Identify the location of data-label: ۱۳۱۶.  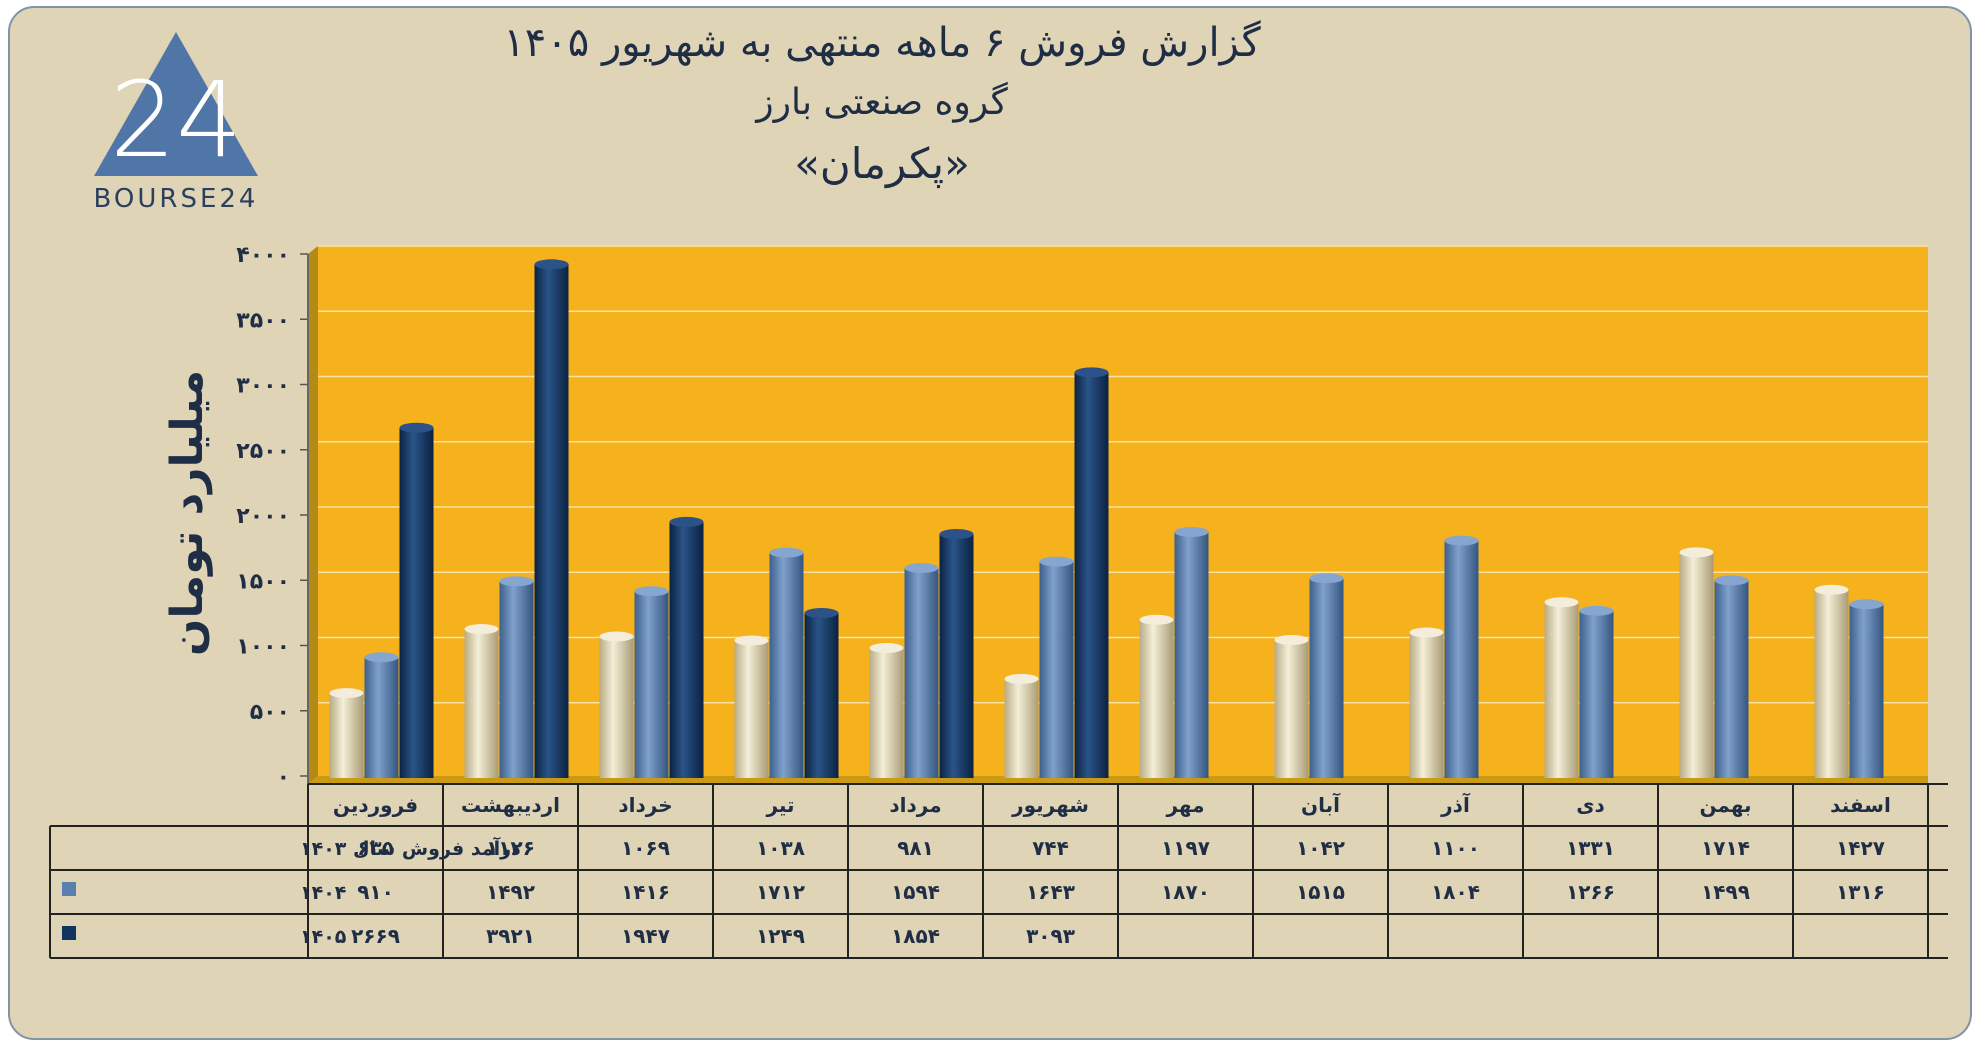
(1860, 892).